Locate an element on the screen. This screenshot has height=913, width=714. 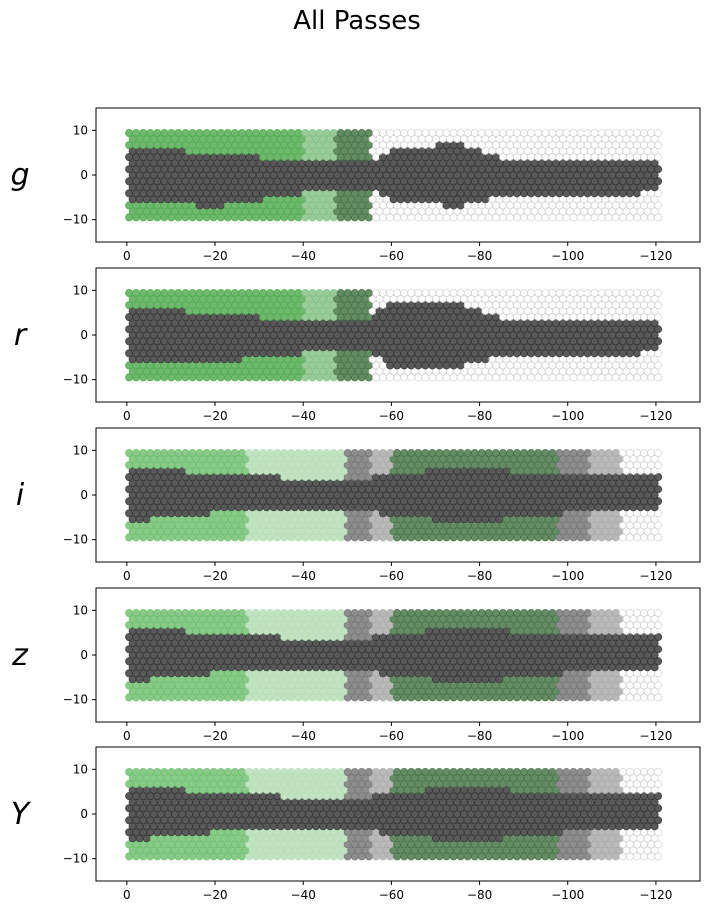
hex-points is located at coordinates (394, 814).